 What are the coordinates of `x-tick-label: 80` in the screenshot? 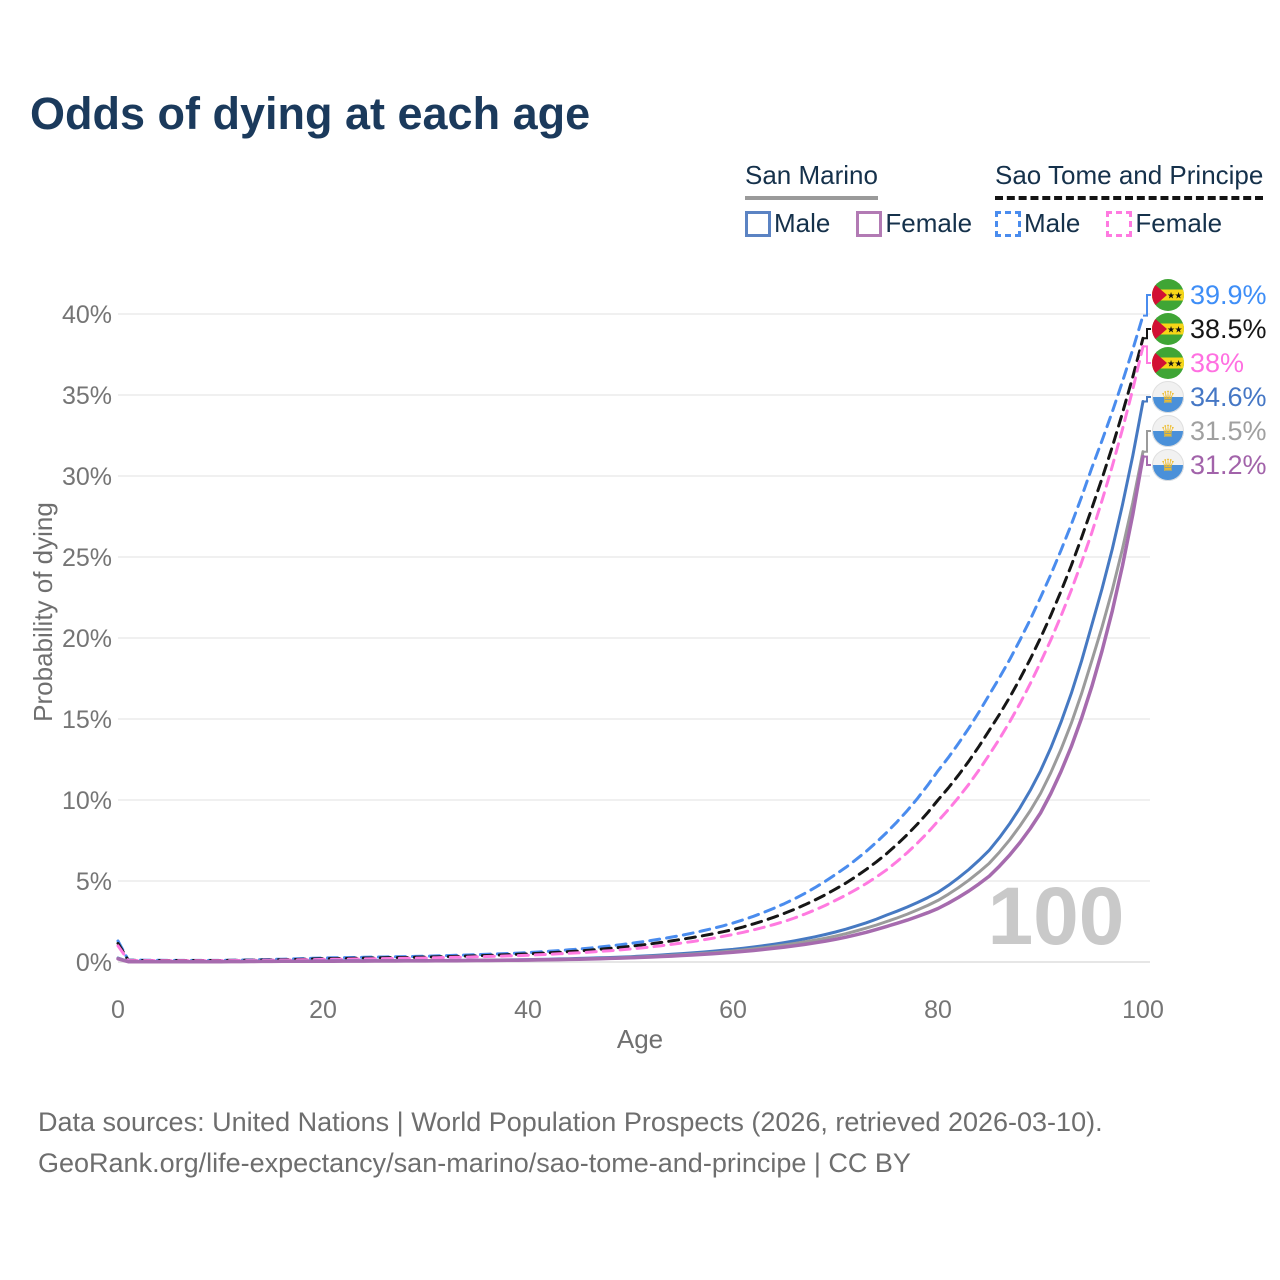 It's located at (938, 1010).